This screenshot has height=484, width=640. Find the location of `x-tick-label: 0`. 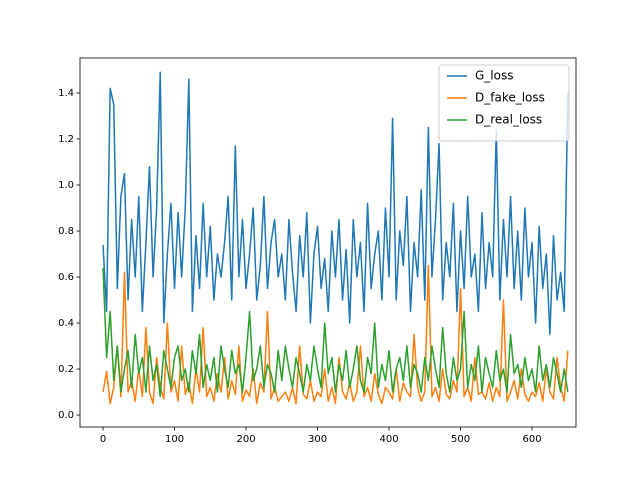

x-tick-label: 0 is located at coordinates (103, 439).